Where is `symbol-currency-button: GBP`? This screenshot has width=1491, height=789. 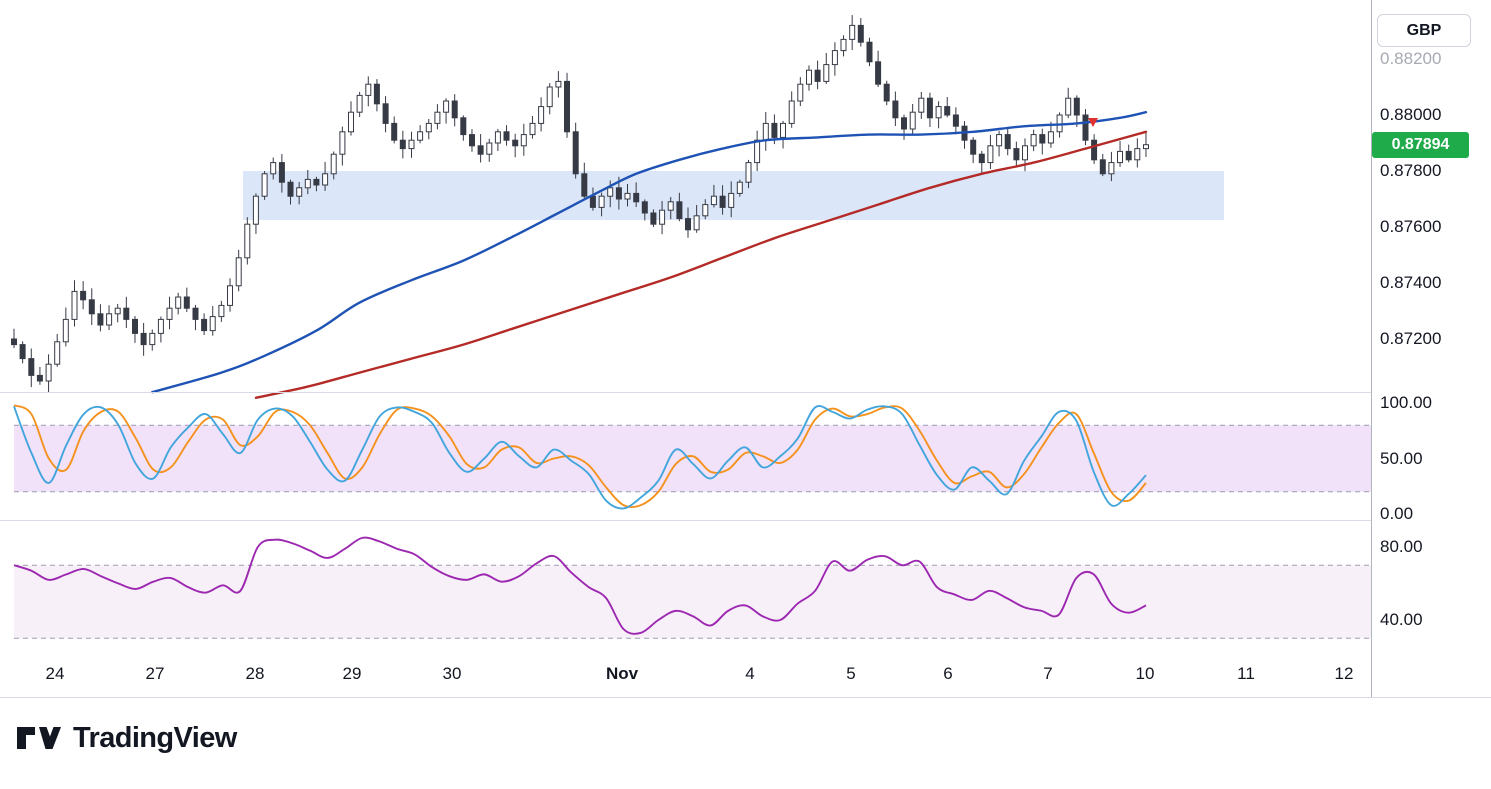 symbol-currency-button: GBP is located at coordinates (1424, 30).